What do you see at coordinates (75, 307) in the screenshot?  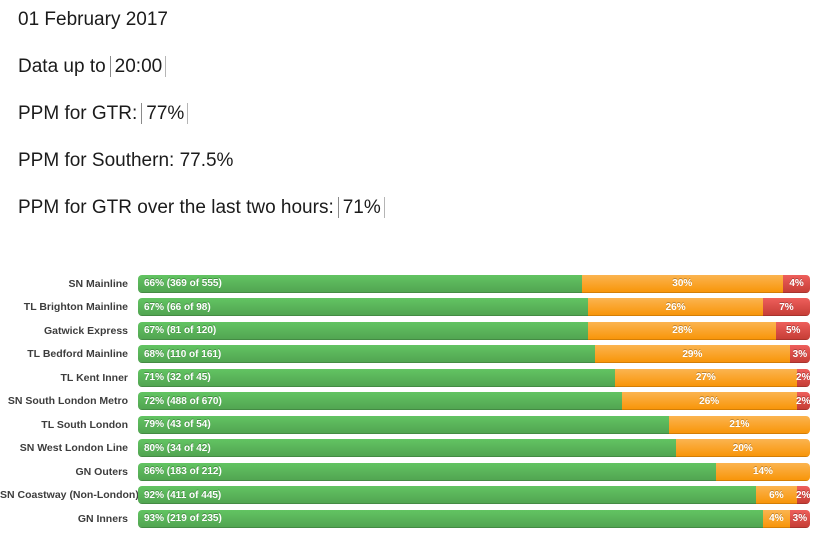 I see `category-label: TL Brighton Mainline` at bounding box center [75, 307].